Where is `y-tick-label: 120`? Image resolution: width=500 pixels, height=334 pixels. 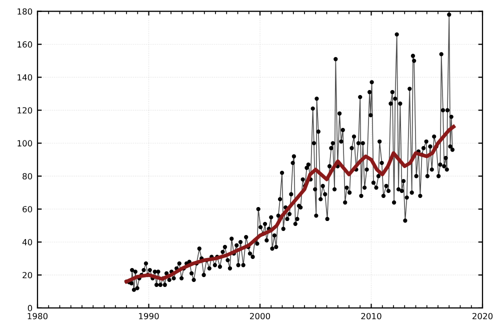 y-tick-label: 120 is located at coordinates (25, 110).